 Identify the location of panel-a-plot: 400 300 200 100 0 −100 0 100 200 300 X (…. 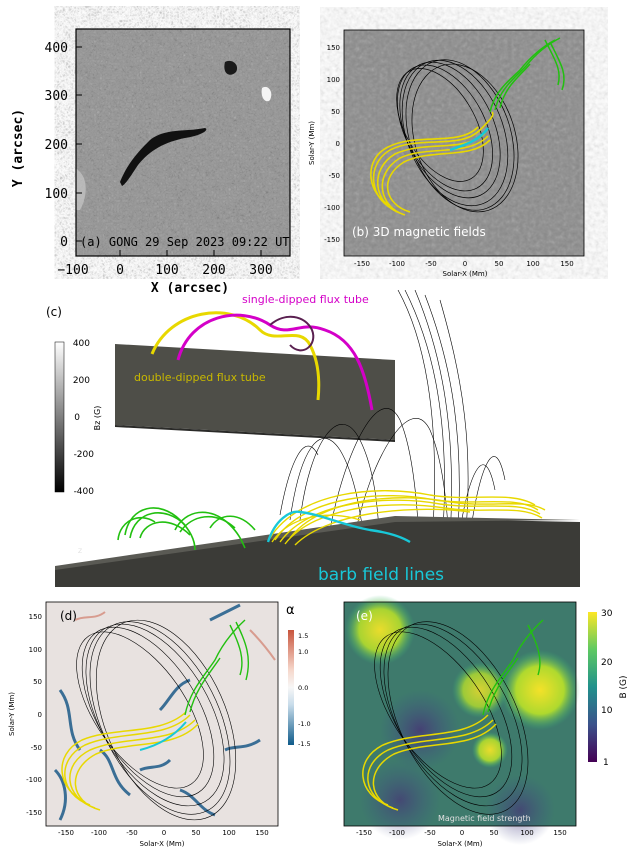
(151, 162).